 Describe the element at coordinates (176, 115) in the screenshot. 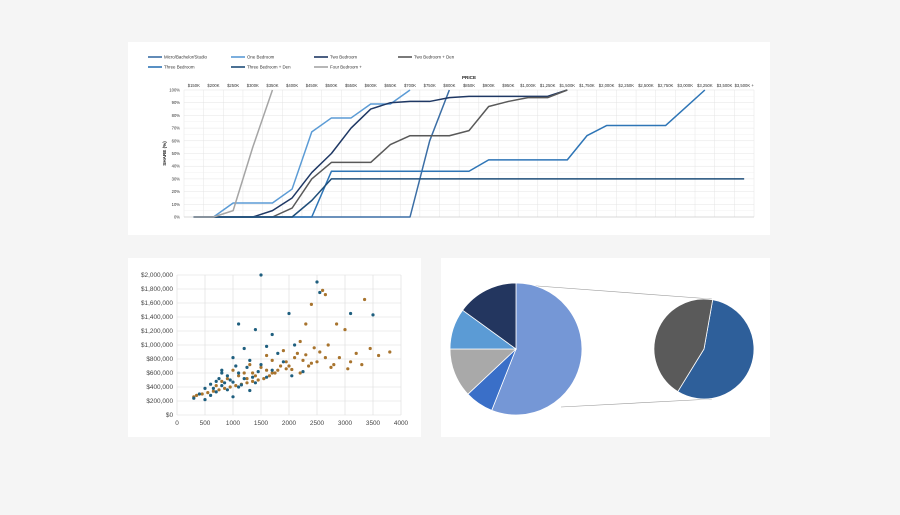

I see `y-tick-label: 80%` at that location.